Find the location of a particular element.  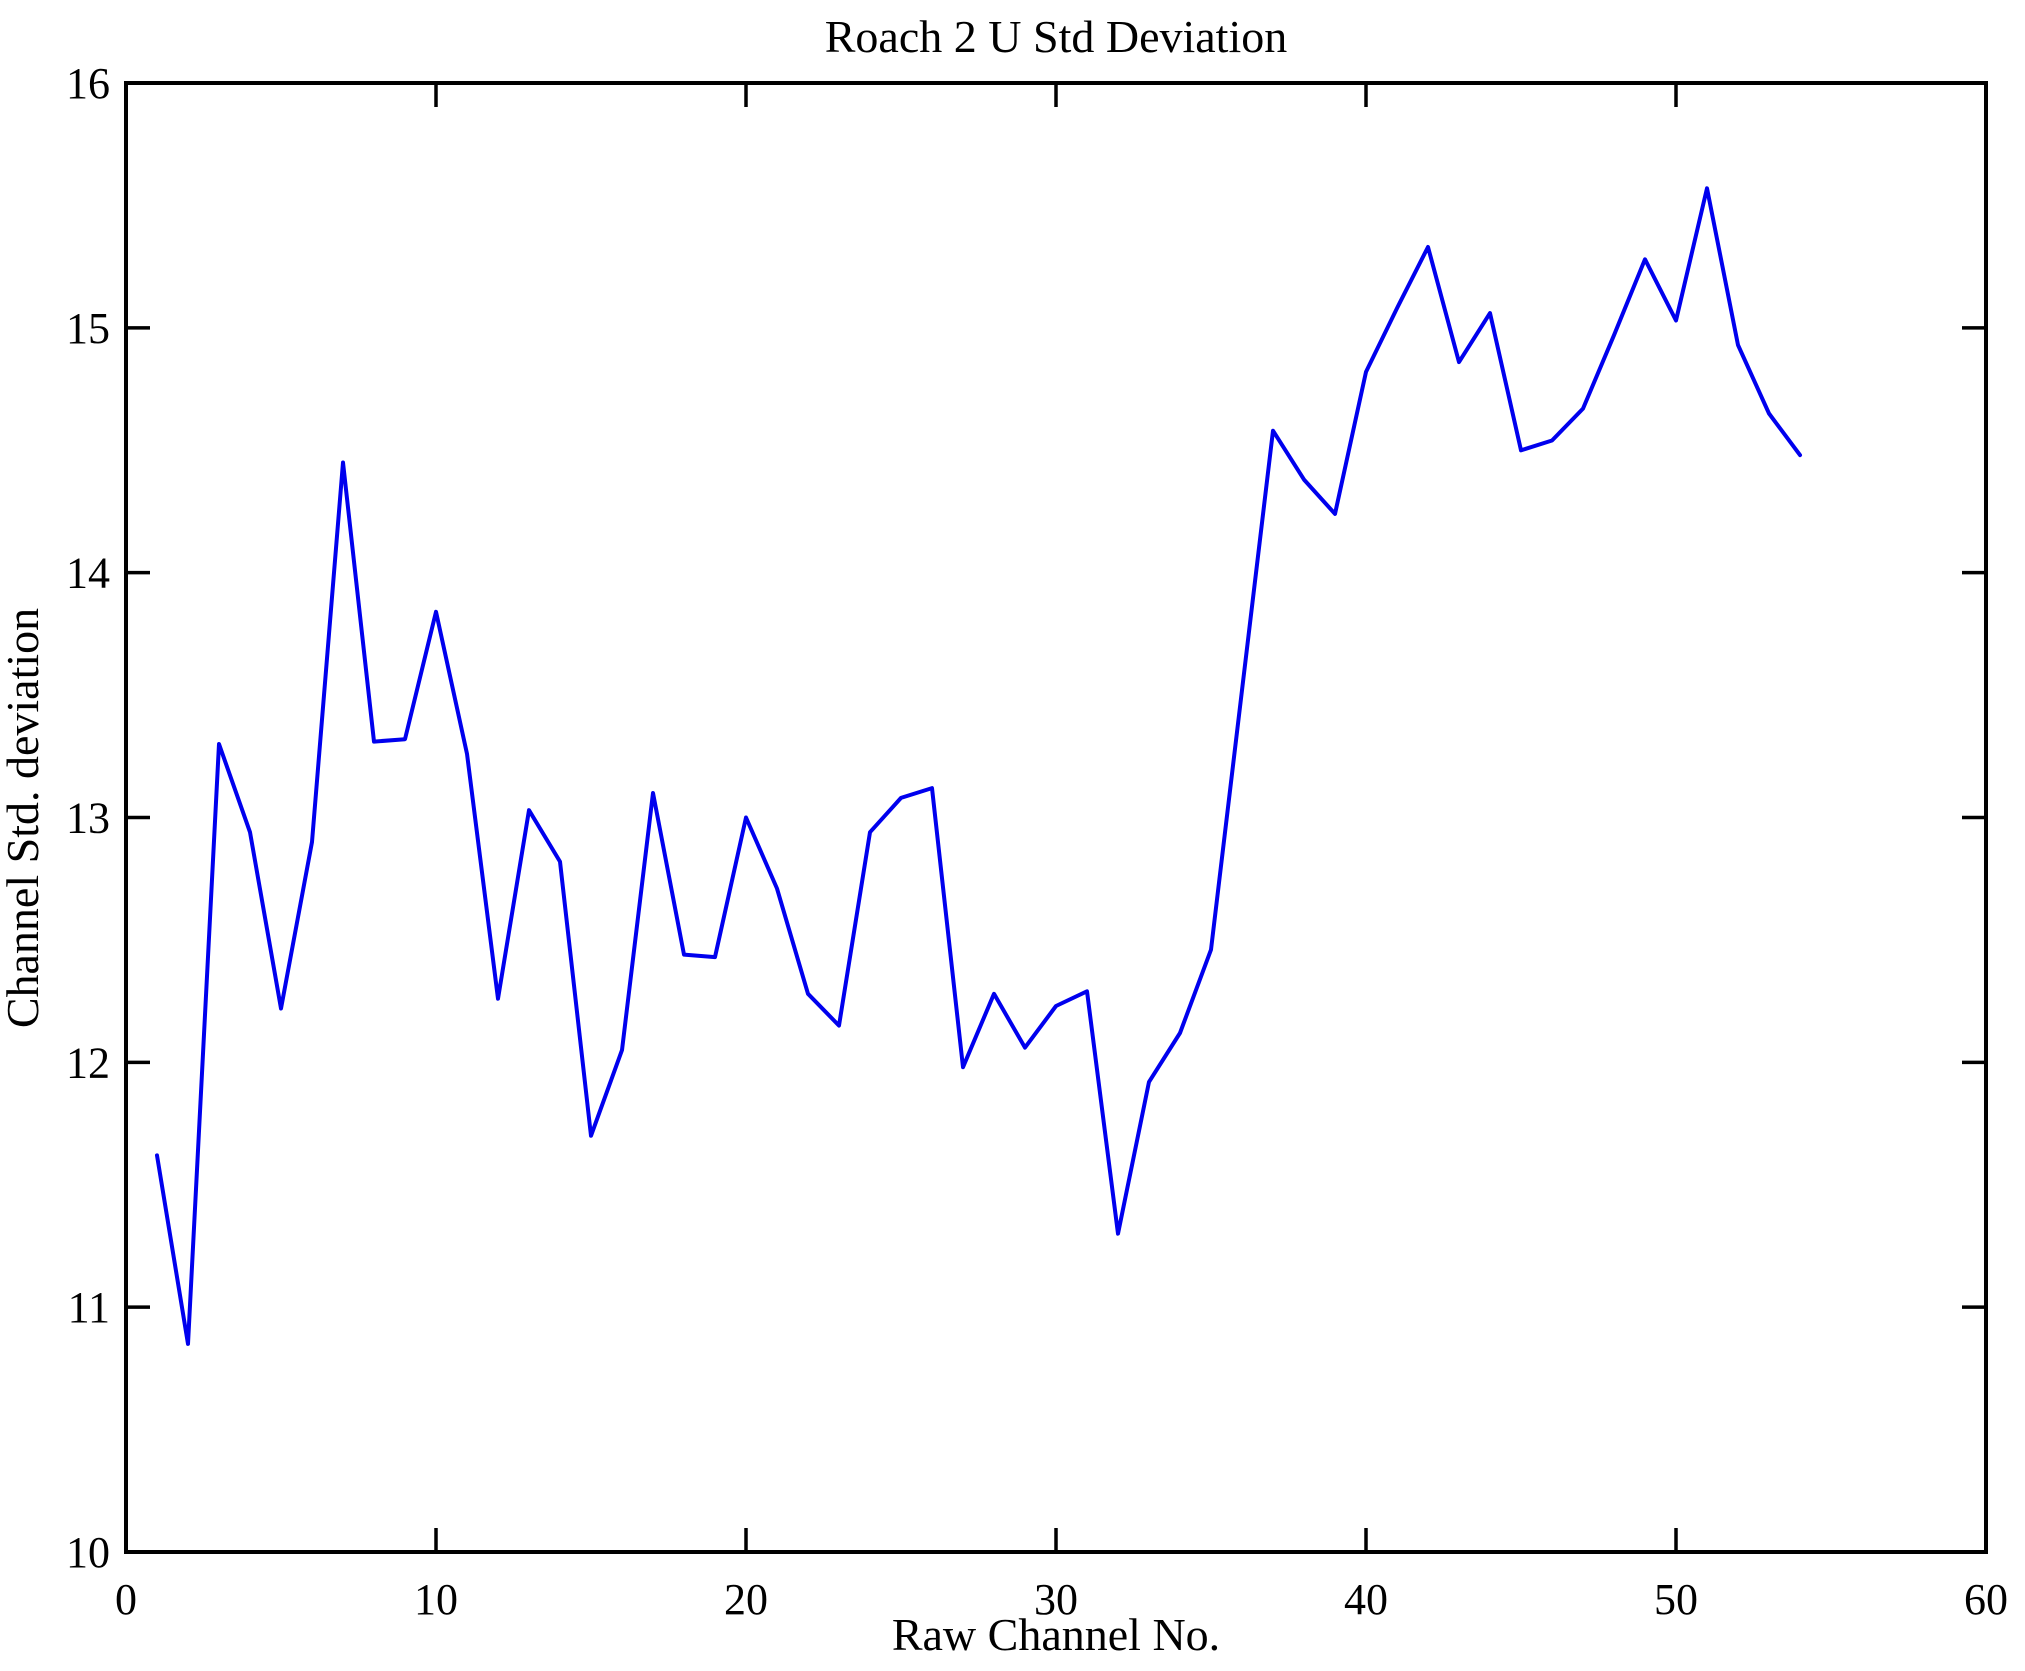

y-tick-label: 11 is located at coordinates (89, 1307).